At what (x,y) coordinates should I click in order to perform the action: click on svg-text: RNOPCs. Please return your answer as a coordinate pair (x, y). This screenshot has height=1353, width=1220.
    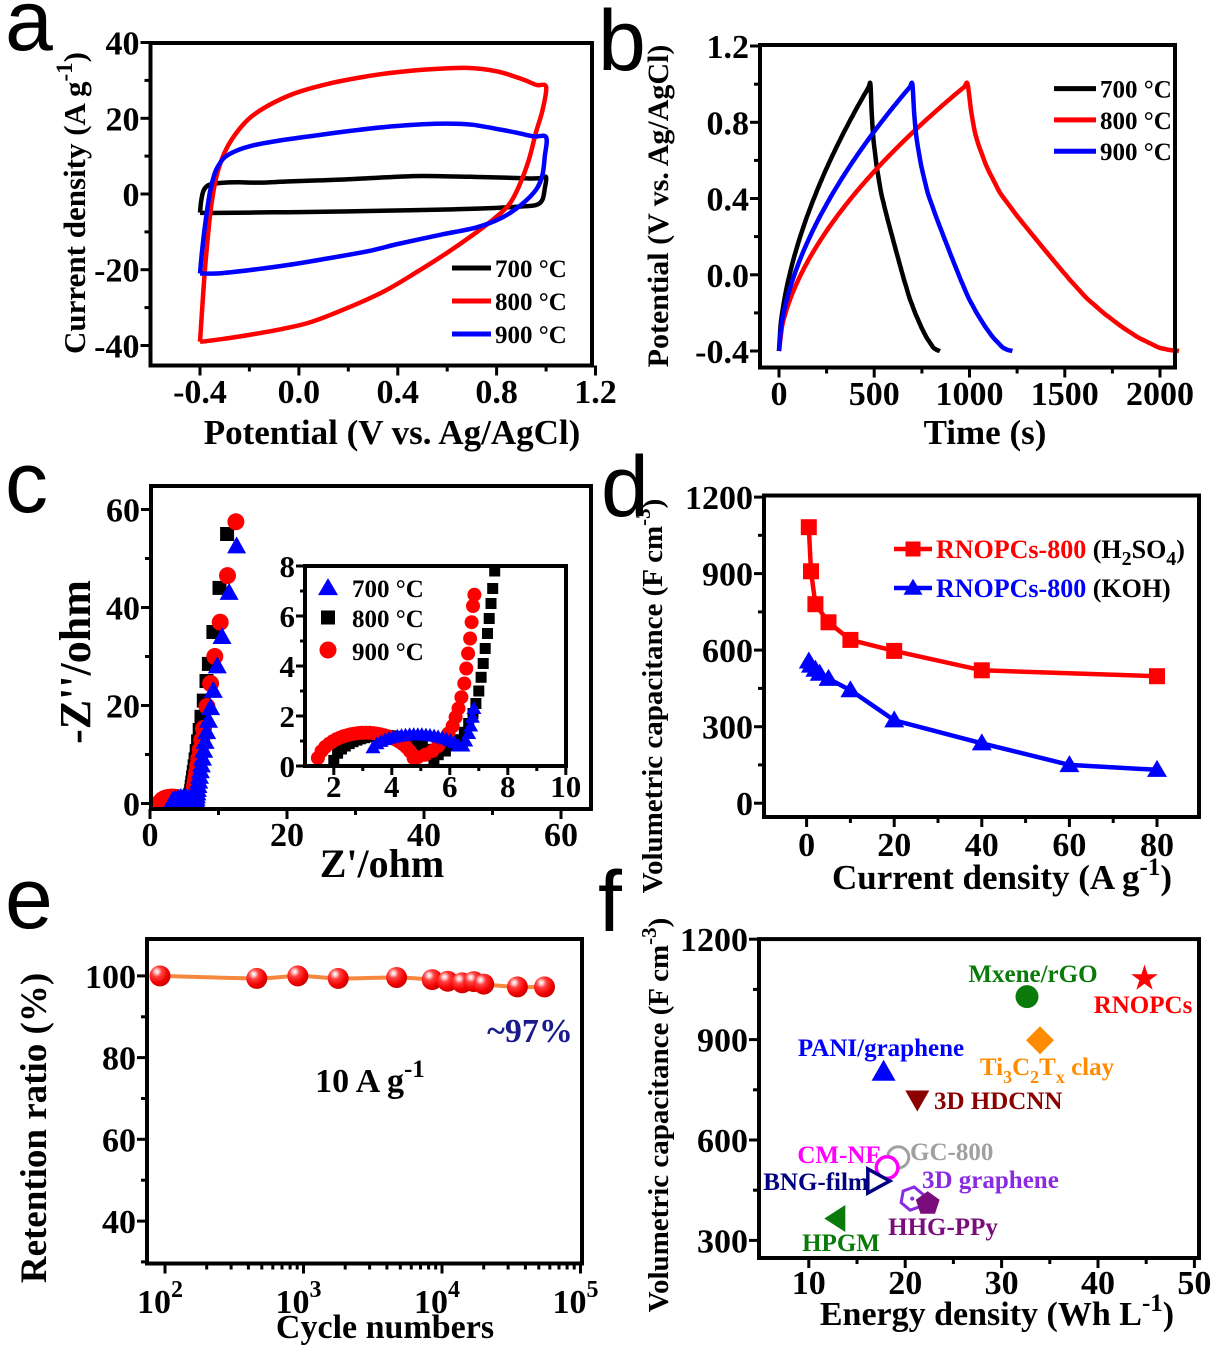
    Looking at the image, I should click on (1143, 1005).